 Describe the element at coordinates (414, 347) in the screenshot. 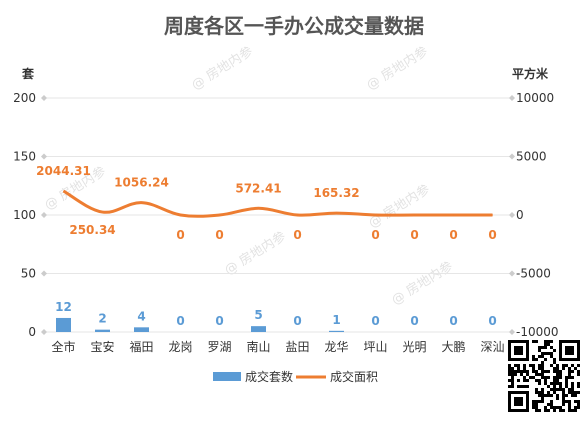

I see `category-label: 光明` at that location.